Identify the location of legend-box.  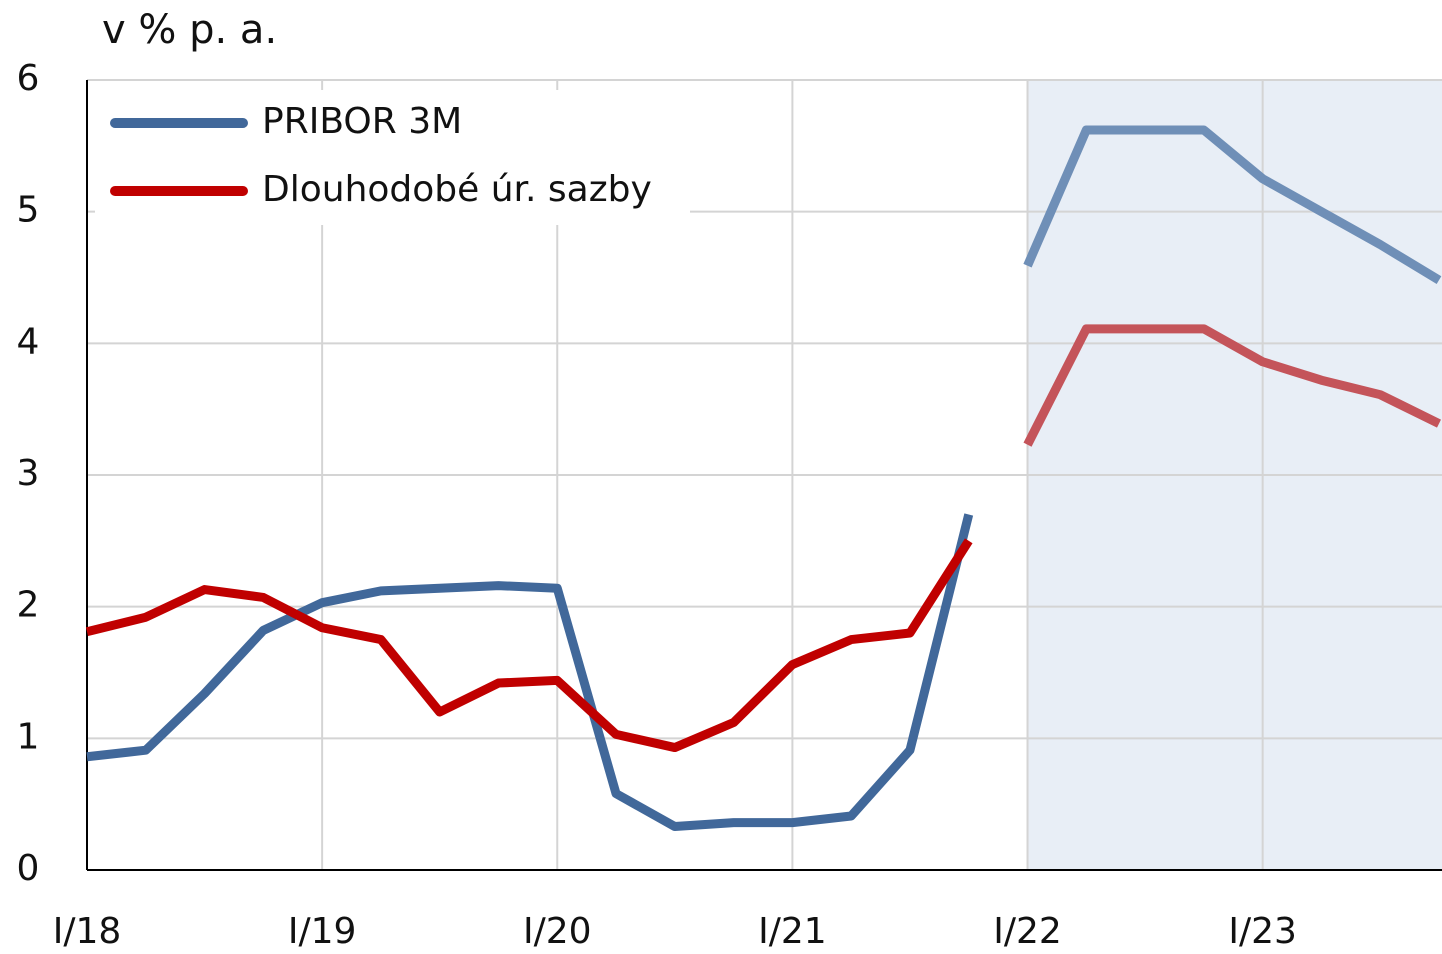
(392, 157).